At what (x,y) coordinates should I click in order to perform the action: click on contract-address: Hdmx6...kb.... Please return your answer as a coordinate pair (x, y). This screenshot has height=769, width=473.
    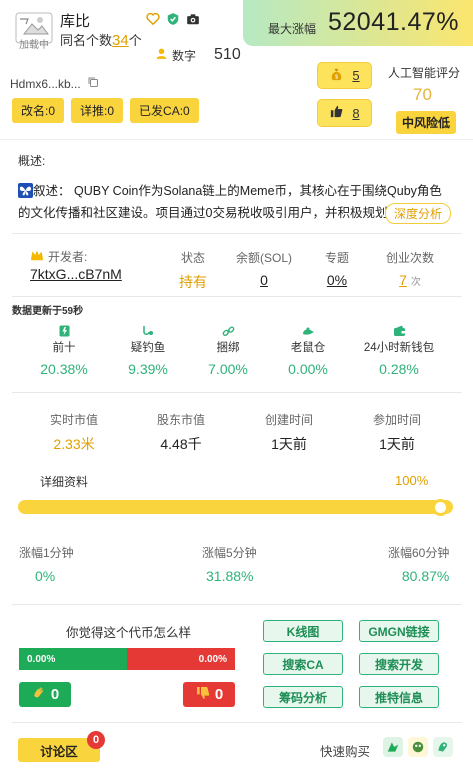
    Looking at the image, I should click on (54, 83).